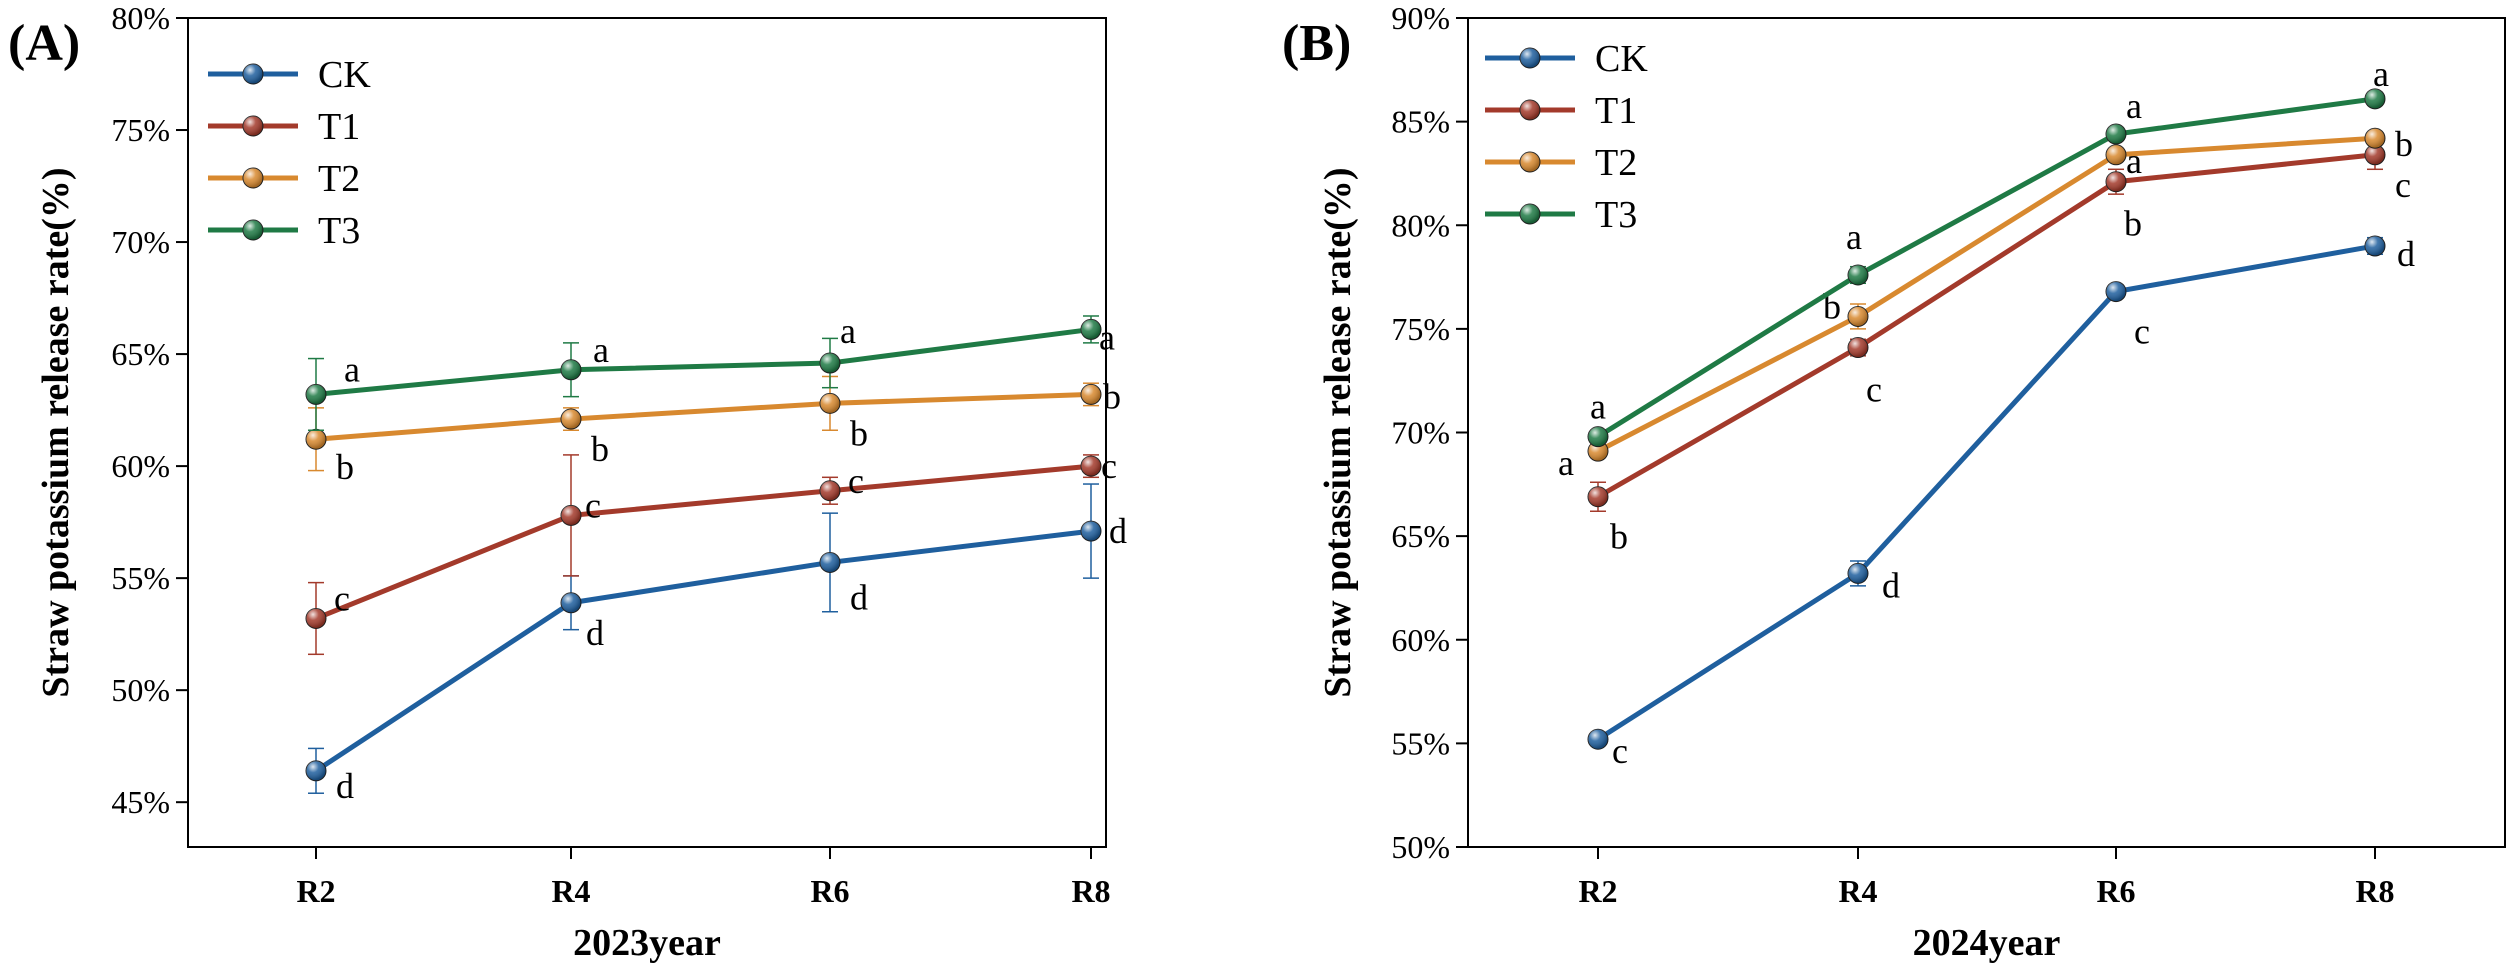 This screenshot has width=2511, height=973. Describe the element at coordinates (339, 179) in the screenshot. I see `legend-label: T2` at that location.